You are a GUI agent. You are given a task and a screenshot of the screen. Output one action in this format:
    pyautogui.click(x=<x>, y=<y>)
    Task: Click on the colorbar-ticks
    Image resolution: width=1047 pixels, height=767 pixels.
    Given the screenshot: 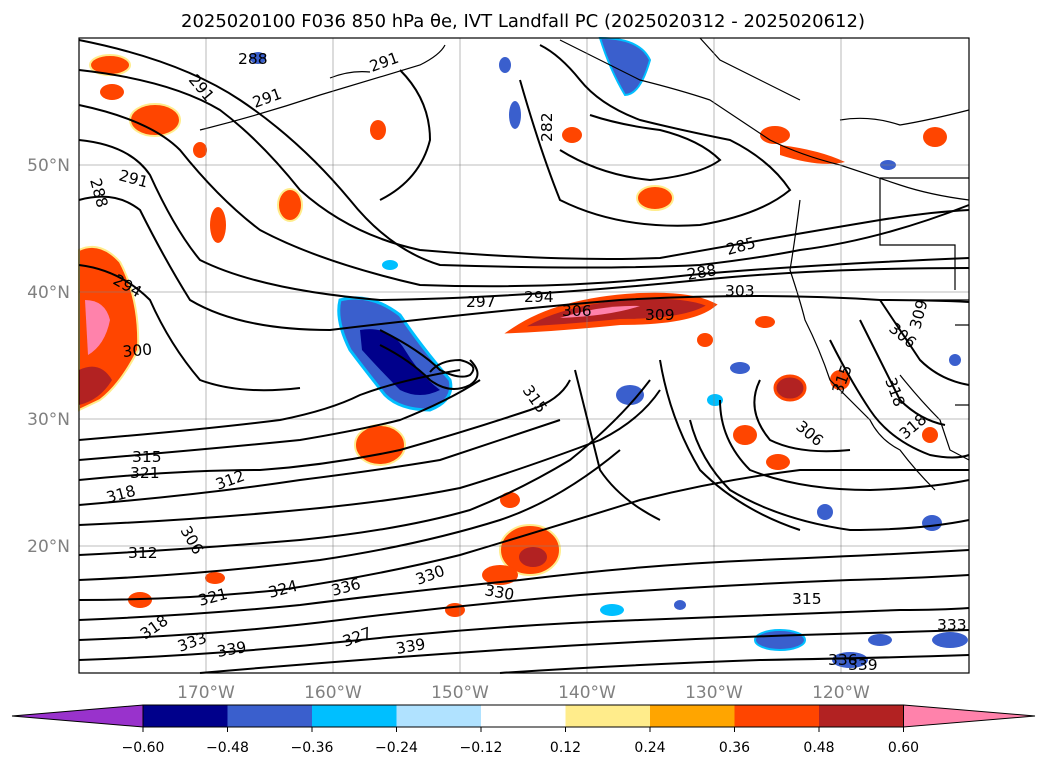 What is the action you would take?
    pyautogui.click(x=523, y=729)
    